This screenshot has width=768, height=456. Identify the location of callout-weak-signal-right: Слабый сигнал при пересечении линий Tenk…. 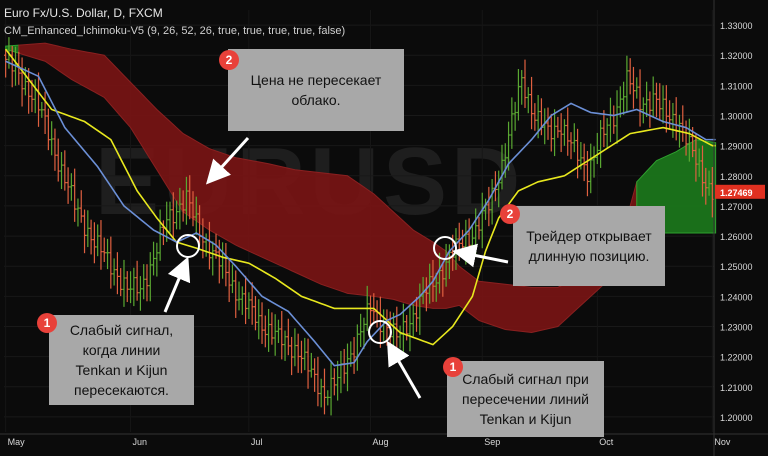
(525, 399).